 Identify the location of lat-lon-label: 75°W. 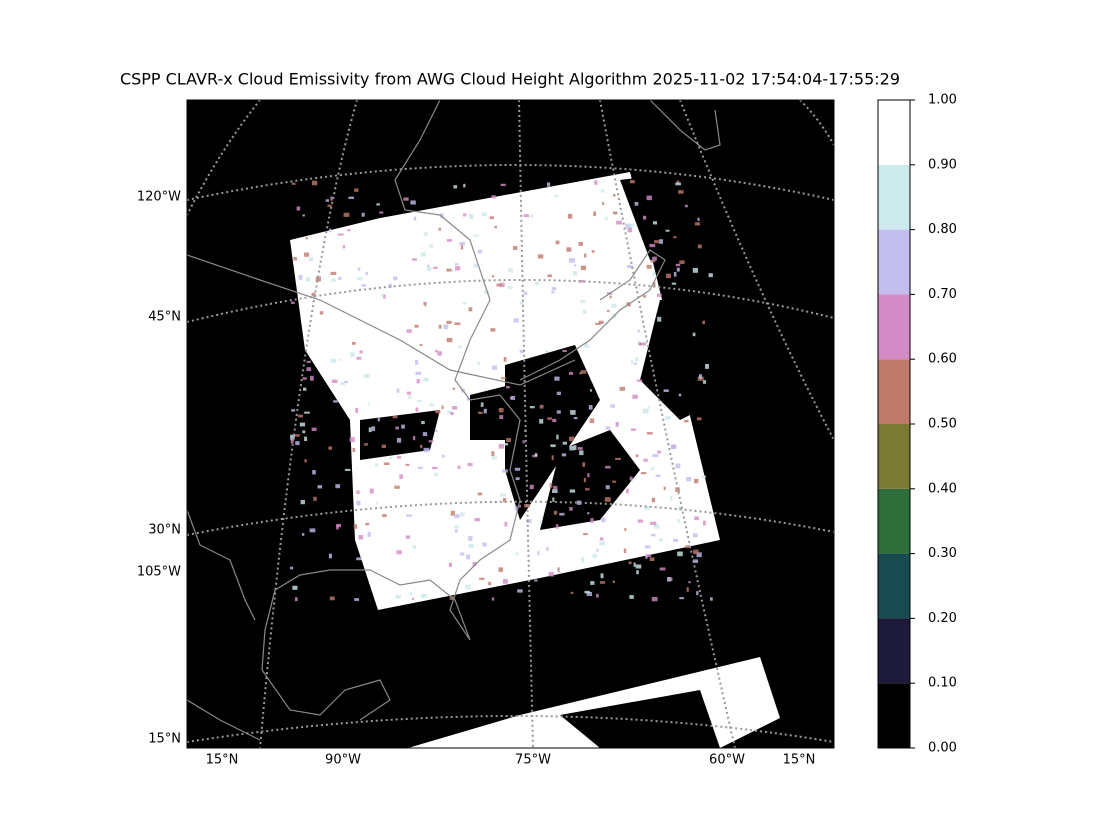
(533, 760).